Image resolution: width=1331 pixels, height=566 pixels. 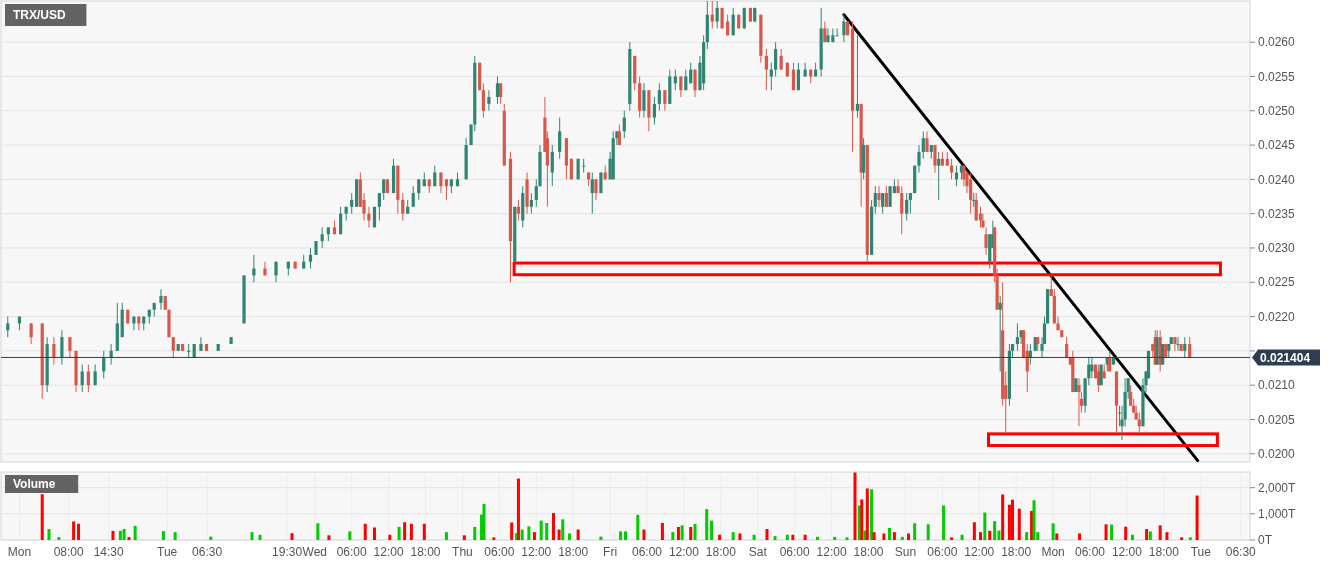 What do you see at coordinates (1277, 453) in the screenshot?
I see `y-tick-label: 0.0200` at bounding box center [1277, 453].